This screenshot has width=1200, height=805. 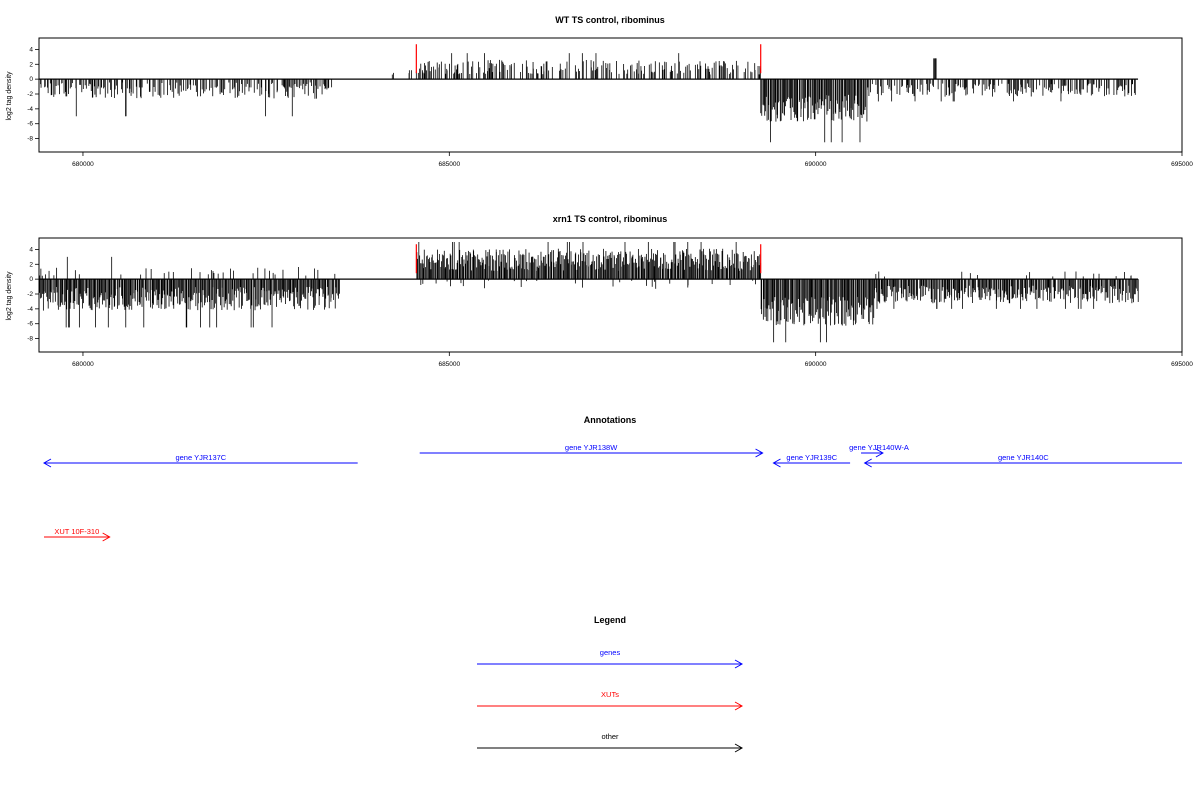 I want to click on annotation-label: gene YJR140C, so click(x=1023, y=457).